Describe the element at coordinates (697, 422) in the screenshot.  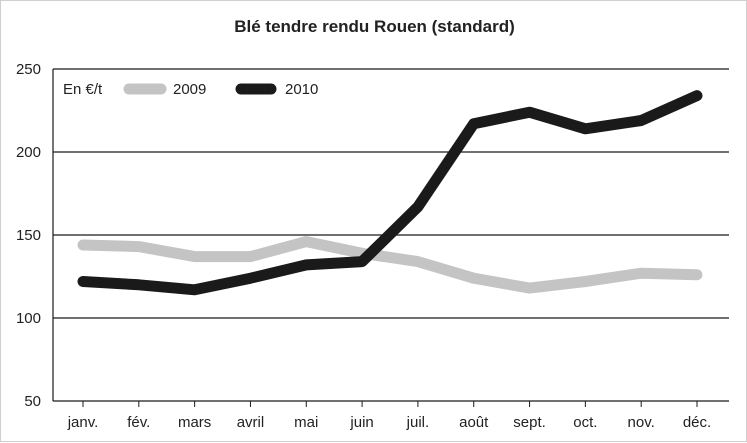
I see `x-tick-label: déc.` at that location.